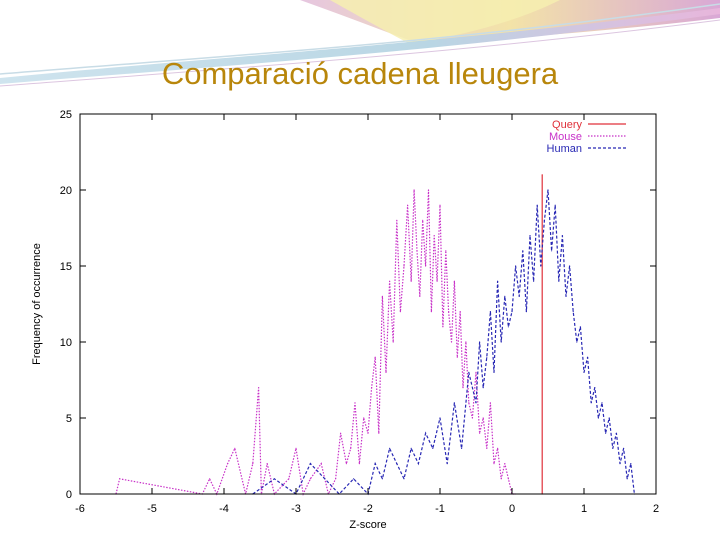 This screenshot has width=720, height=540. I want to click on y-axis-title: Frequency of occurrence, so click(37, 304).